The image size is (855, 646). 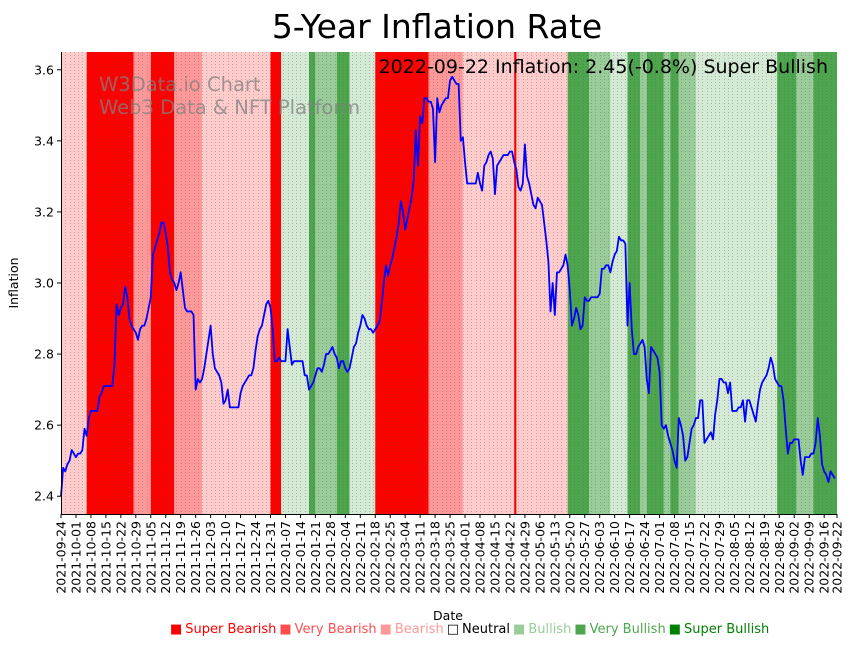 I want to click on legend-item: ■ Bearish, so click(x=412, y=629).